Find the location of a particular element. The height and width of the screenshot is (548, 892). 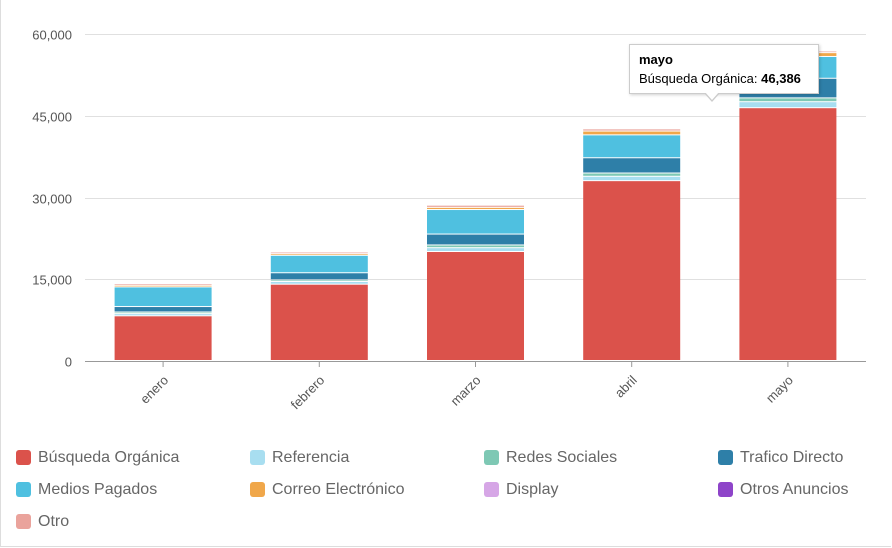

legend-label: Otro is located at coordinates (54, 521).